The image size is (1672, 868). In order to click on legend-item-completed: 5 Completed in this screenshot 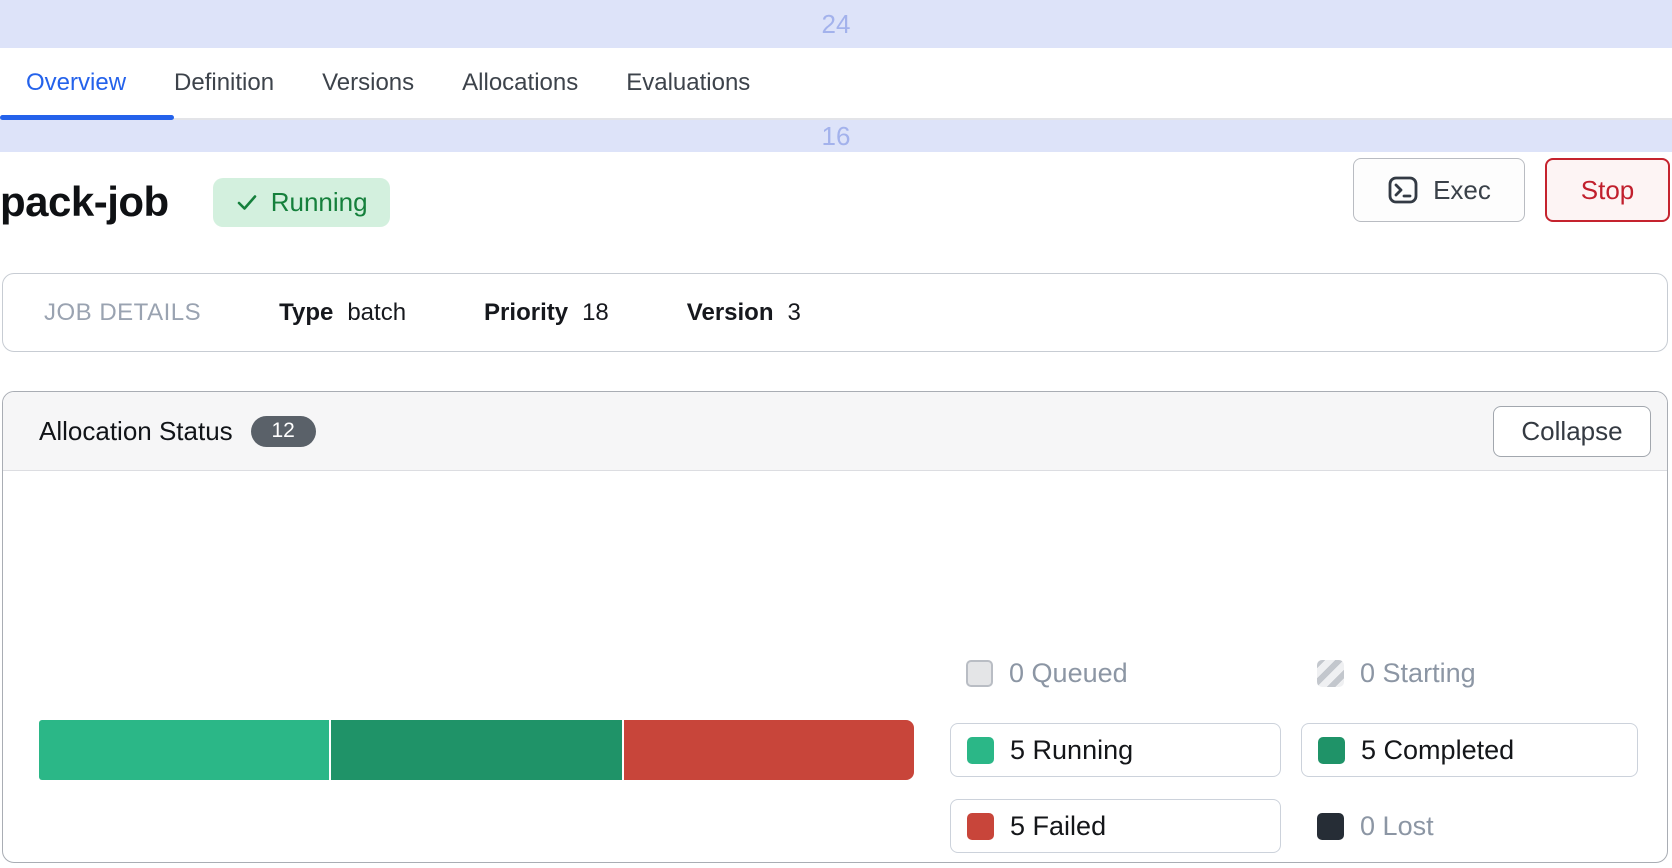, I will do `click(1469, 750)`.